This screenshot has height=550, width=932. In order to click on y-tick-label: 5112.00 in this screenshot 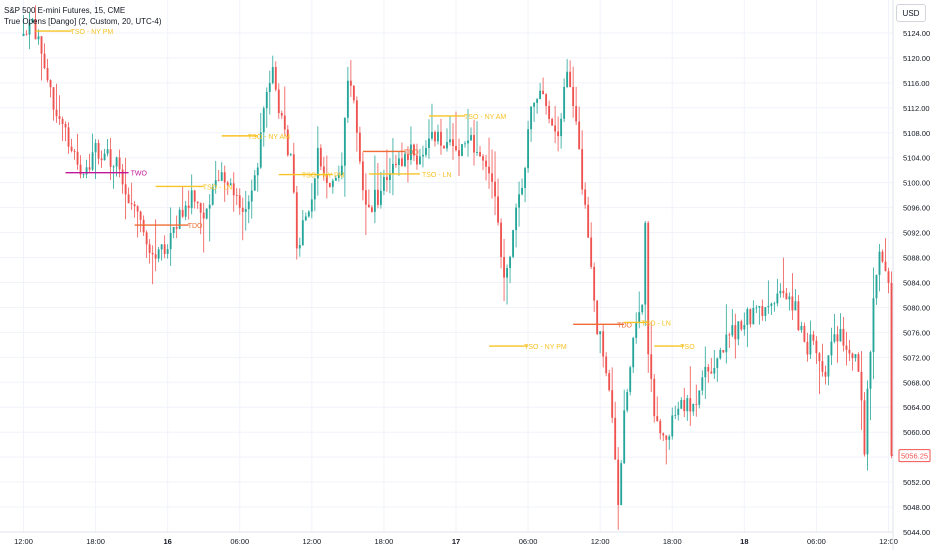, I will do `click(916, 108)`.